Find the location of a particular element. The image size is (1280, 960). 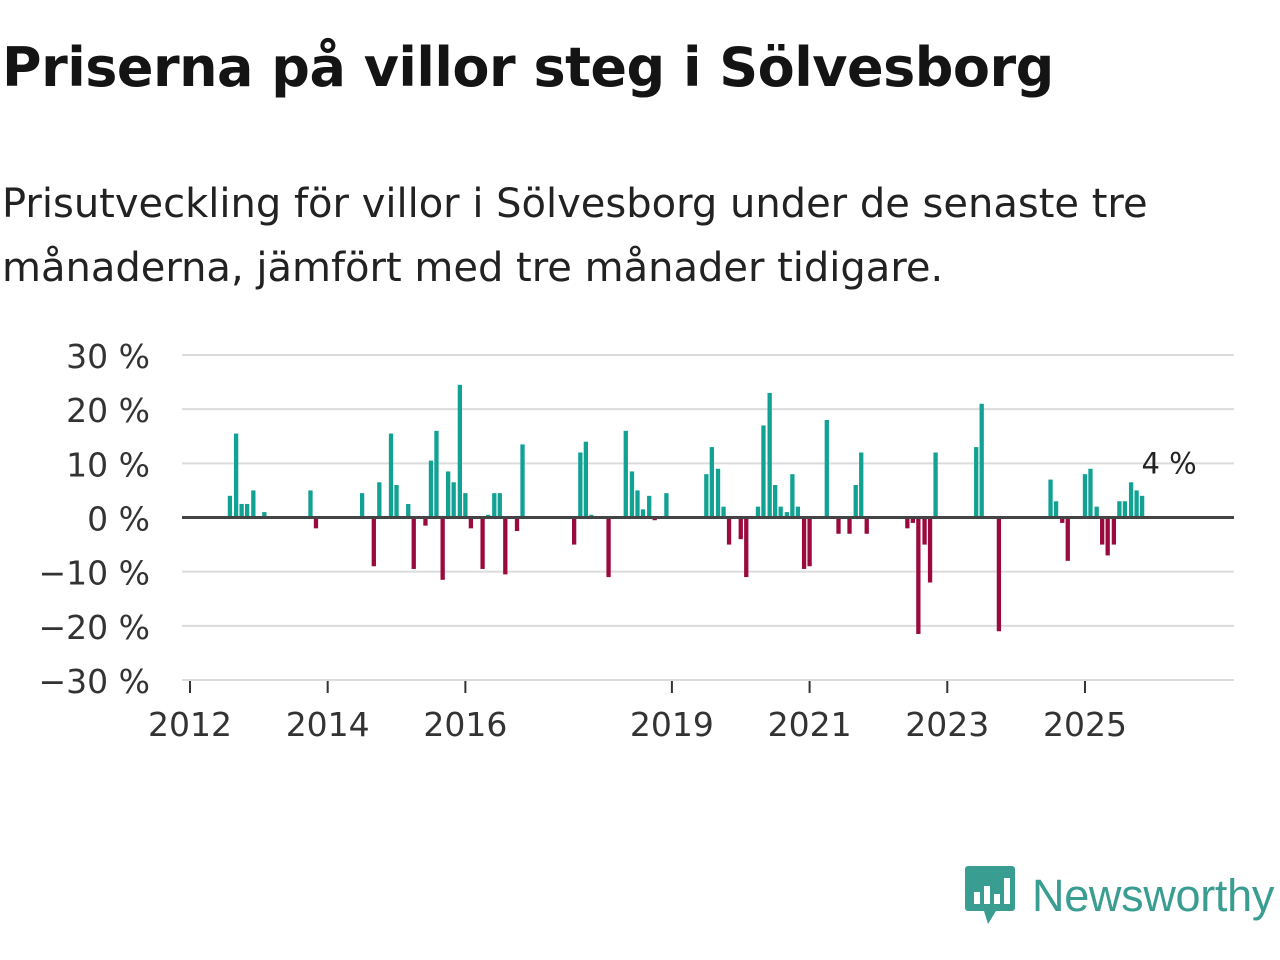

x-tick-label: 2019 is located at coordinates (672, 724).